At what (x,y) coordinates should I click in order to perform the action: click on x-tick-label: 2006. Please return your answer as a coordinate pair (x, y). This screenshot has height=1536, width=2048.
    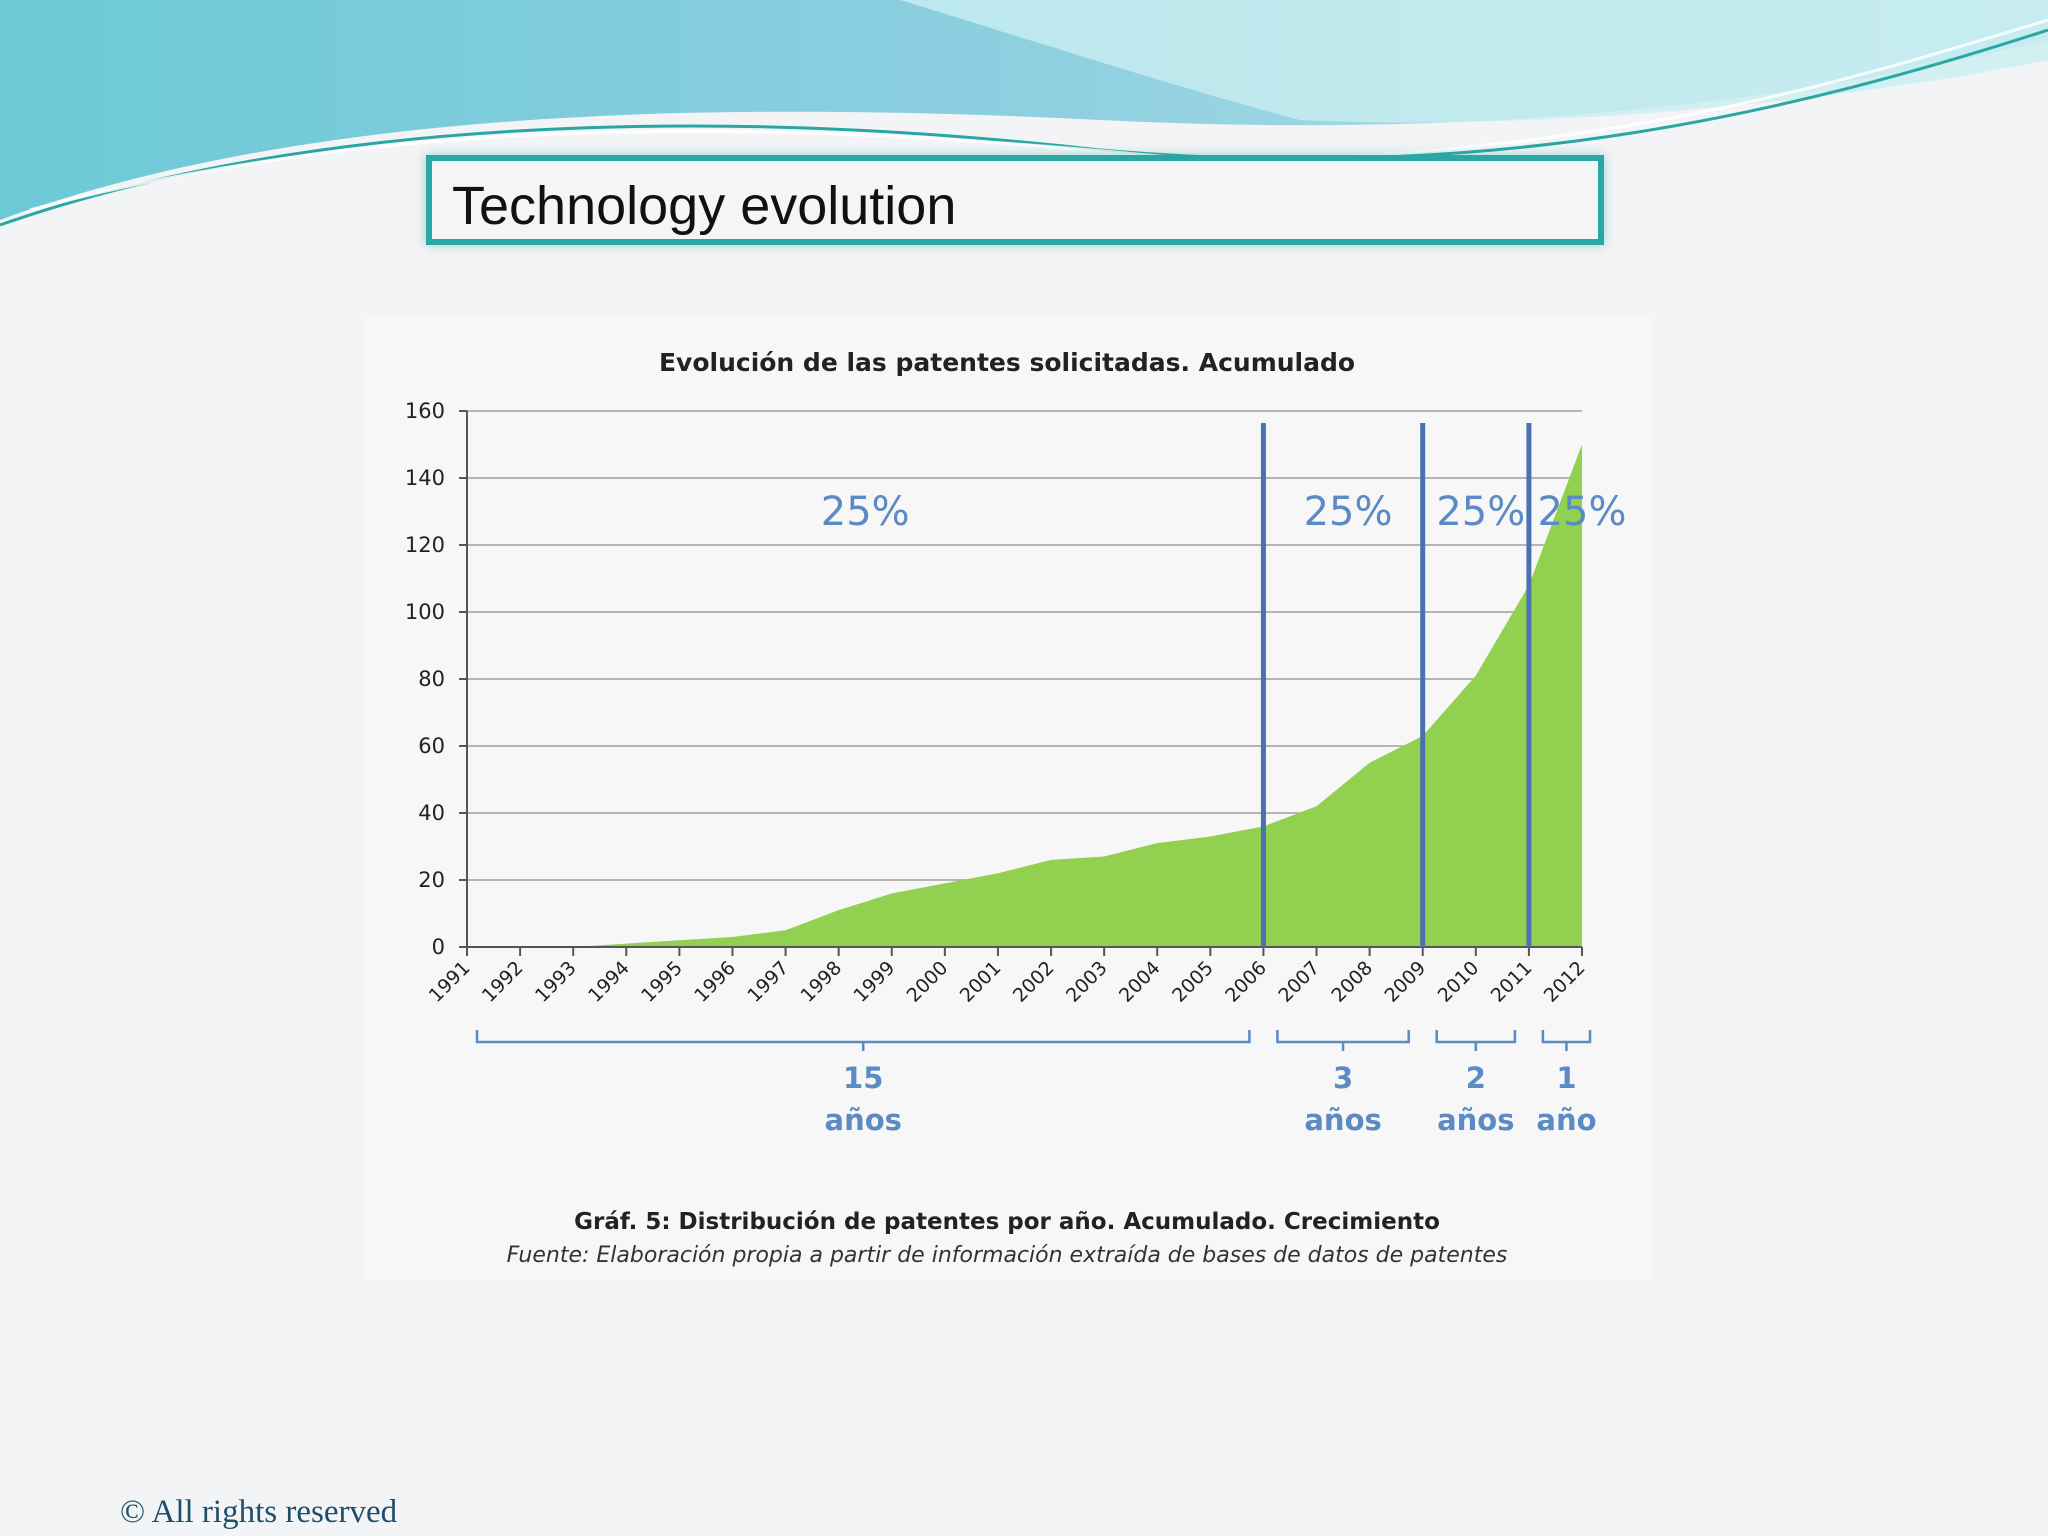
    Looking at the image, I should click on (1246, 982).